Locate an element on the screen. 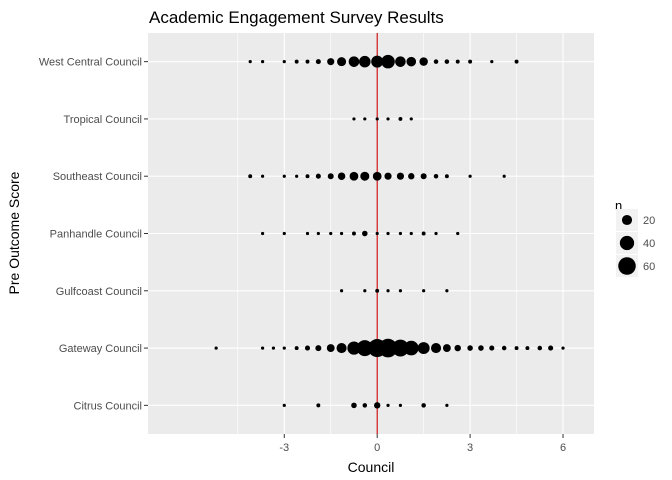 The image size is (672, 480). legend-label: 40 is located at coordinates (649, 244).